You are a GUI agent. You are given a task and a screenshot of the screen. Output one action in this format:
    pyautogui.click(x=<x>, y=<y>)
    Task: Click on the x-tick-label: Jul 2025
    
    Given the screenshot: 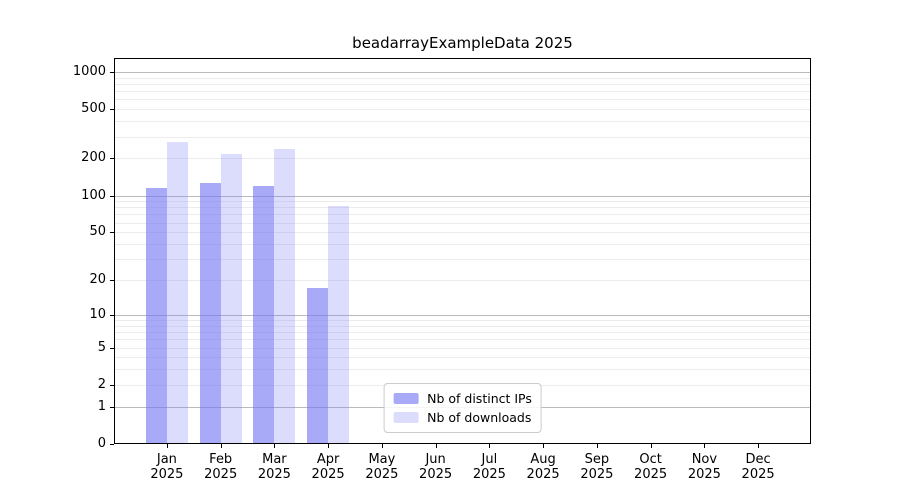 What is the action you would take?
    pyautogui.click(x=489, y=467)
    